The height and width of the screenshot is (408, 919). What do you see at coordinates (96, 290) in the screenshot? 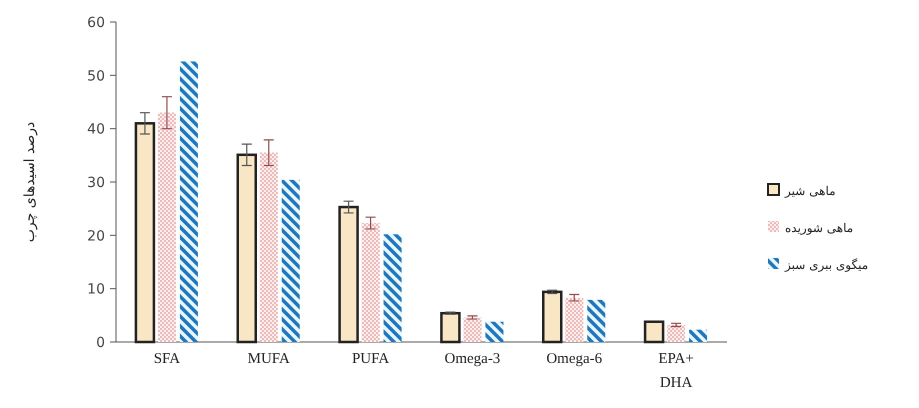
I see `y-tick-label: 10` at bounding box center [96, 290].